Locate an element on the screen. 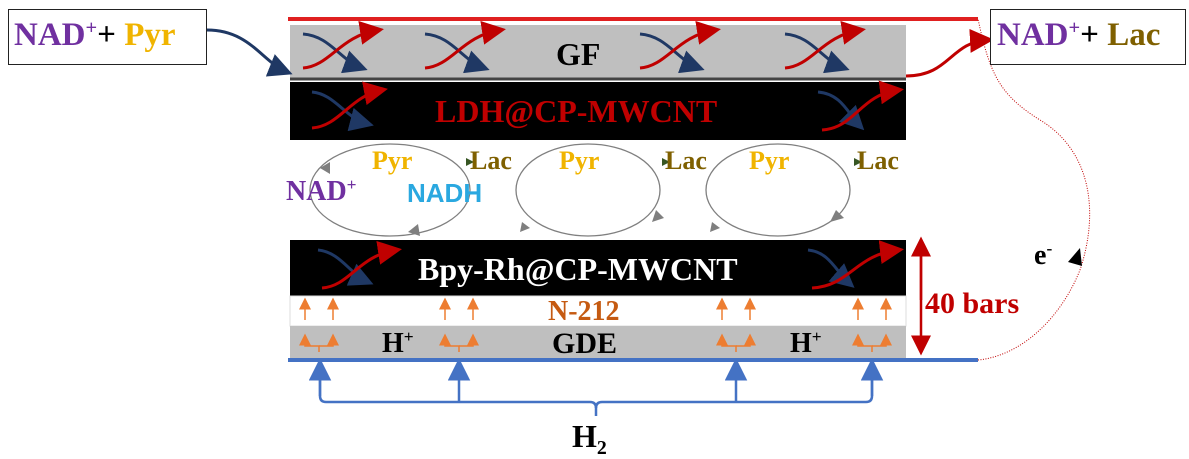 The height and width of the screenshot is (459, 1189). feed-plus: + is located at coordinates (111, 35).